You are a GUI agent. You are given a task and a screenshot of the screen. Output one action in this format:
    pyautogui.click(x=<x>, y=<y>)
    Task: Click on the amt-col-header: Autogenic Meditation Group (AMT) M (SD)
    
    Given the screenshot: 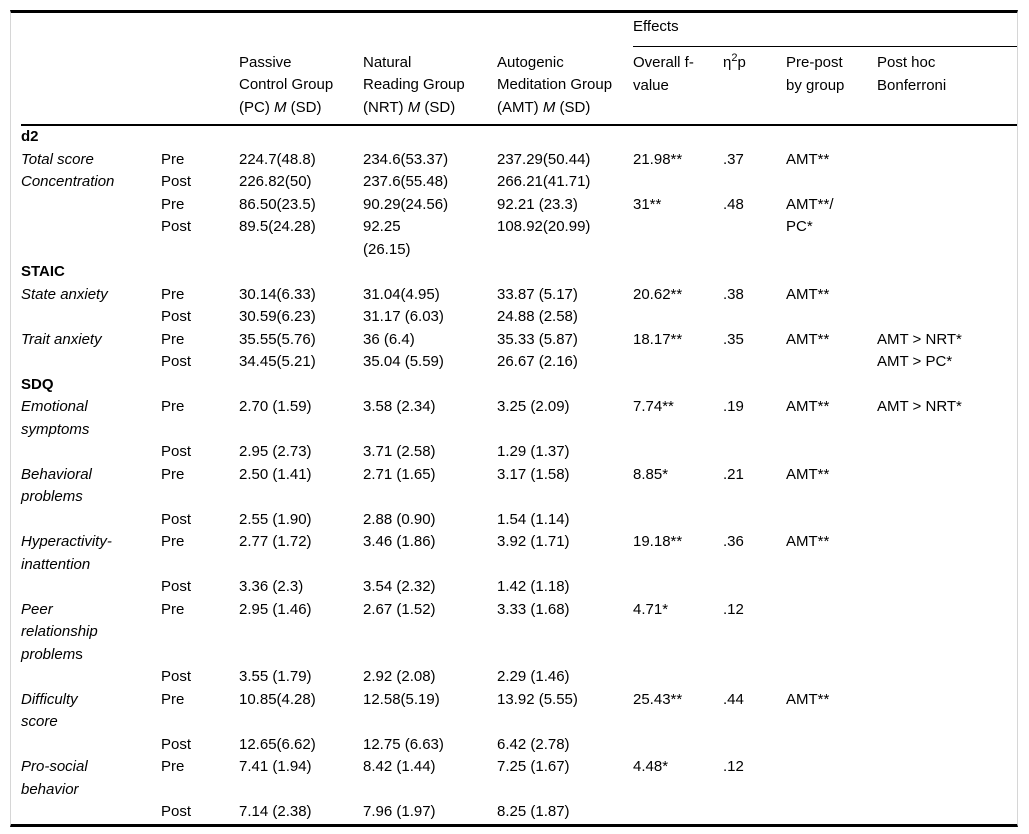 What is the action you would take?
    pyautogui.click(x=565, y=86)
    